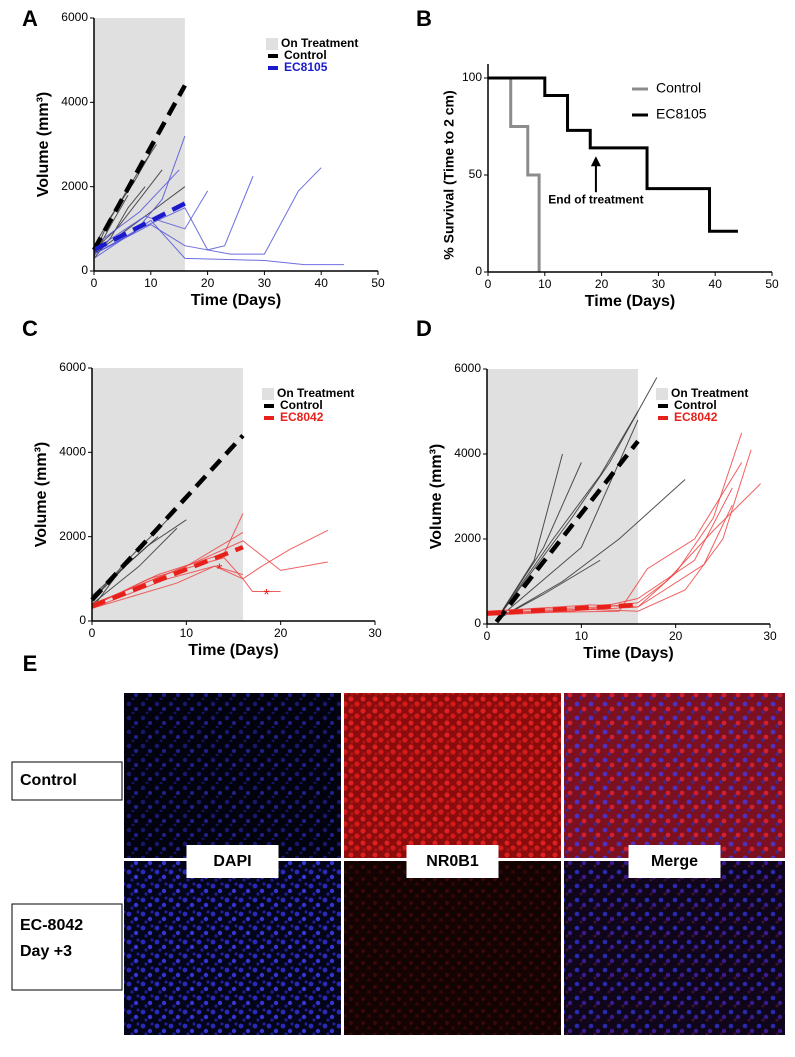 The width and height of the screenshot is (795, 1057). Describe the element at coordinates (595, 161) in the screenshot. I see `annotation-arrowhead` at that location.